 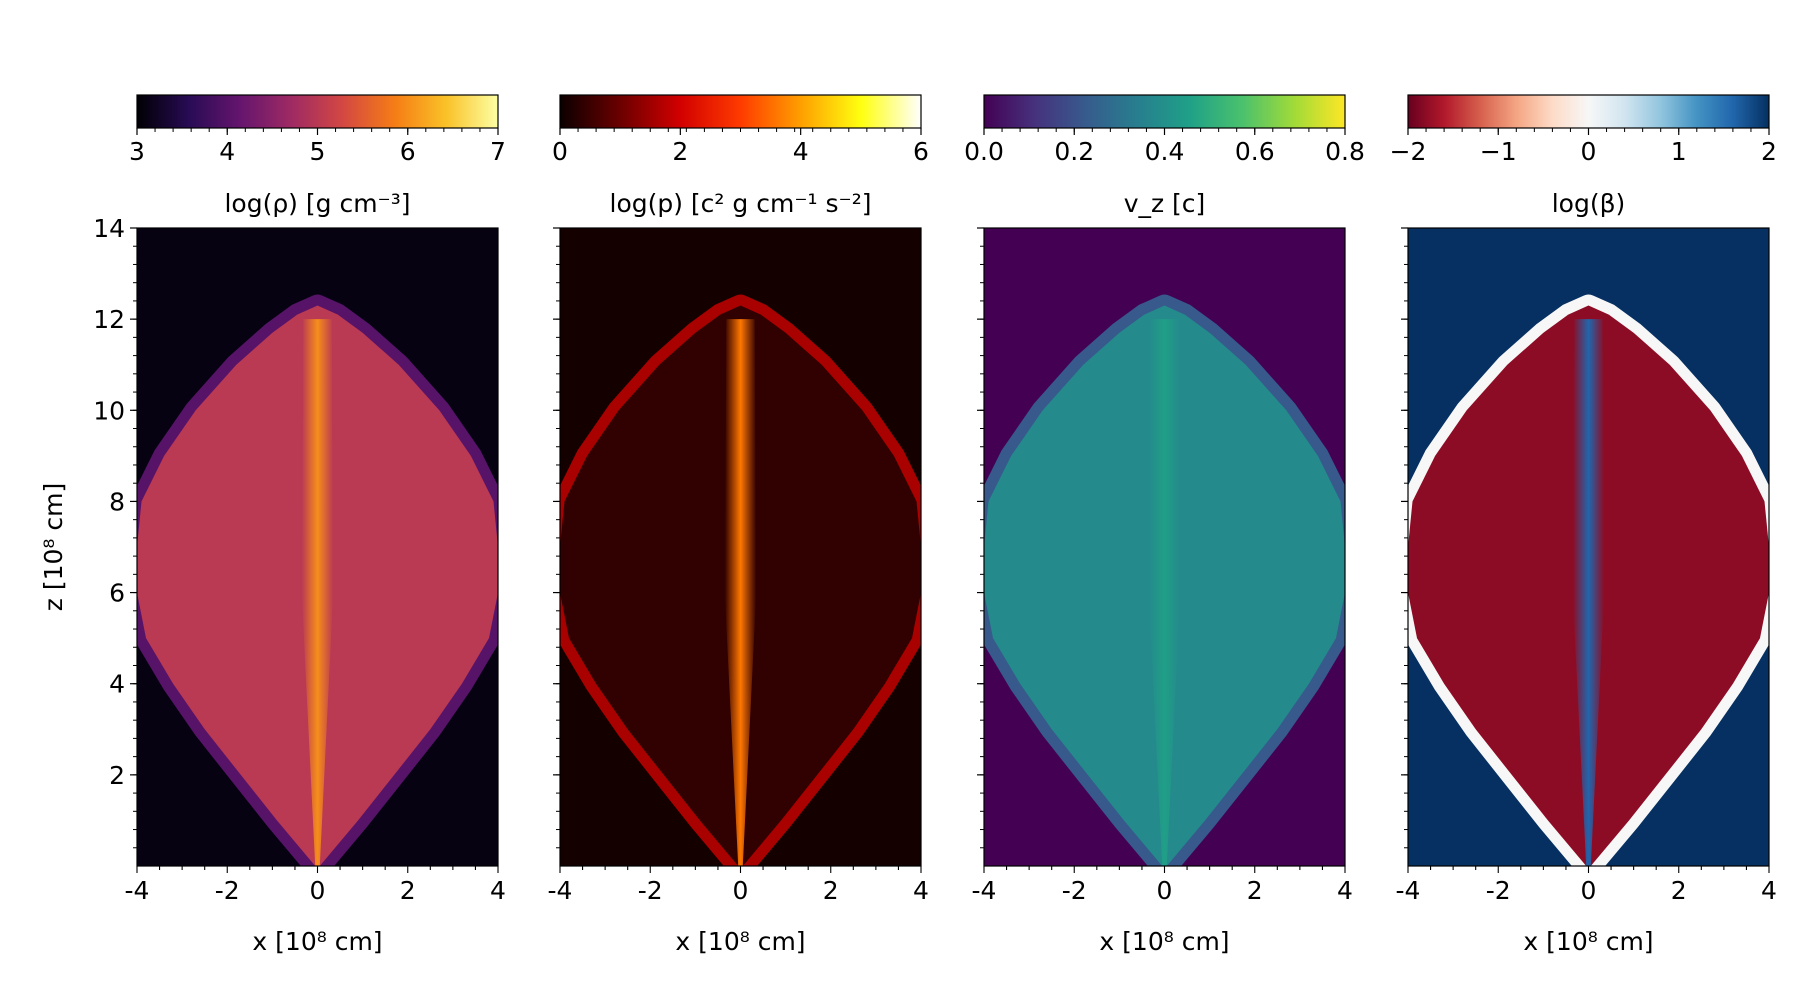 I want to click on heatmap-pressure, so click(x=740, y=547).